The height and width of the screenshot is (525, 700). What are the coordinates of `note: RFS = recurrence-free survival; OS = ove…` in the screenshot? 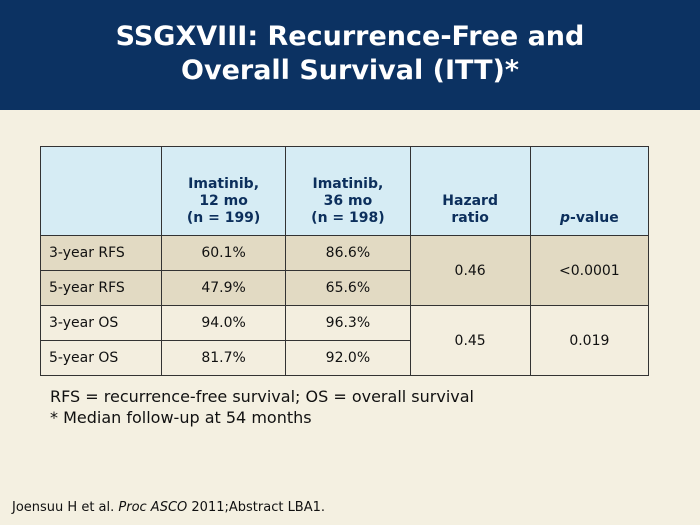 It's located at (262, 396).